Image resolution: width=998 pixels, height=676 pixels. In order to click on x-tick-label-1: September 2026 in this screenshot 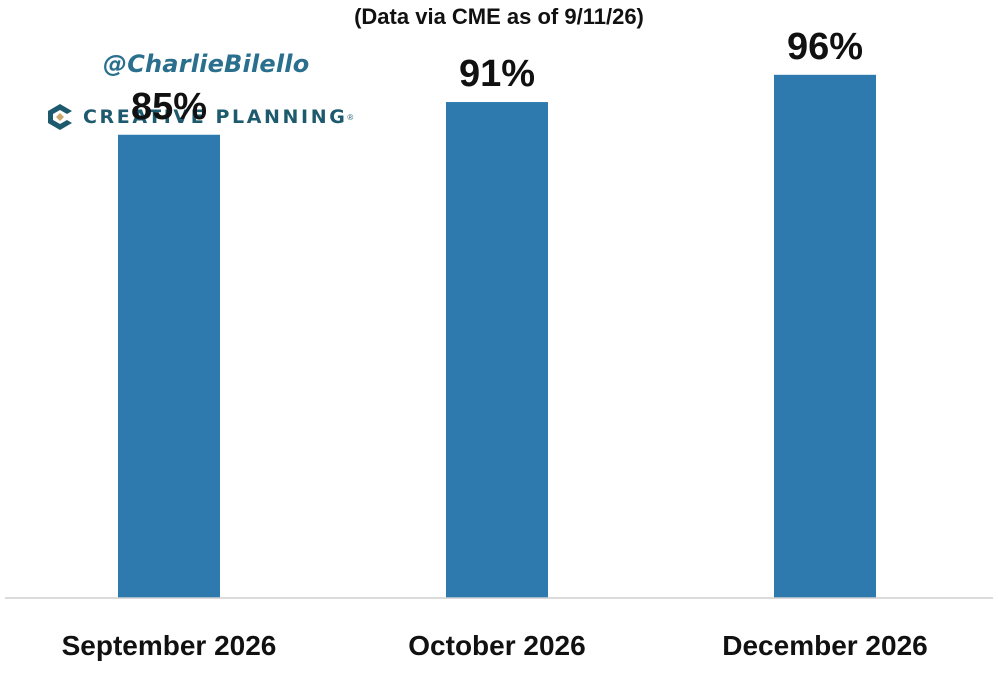, I will do `click(169, 645)`.